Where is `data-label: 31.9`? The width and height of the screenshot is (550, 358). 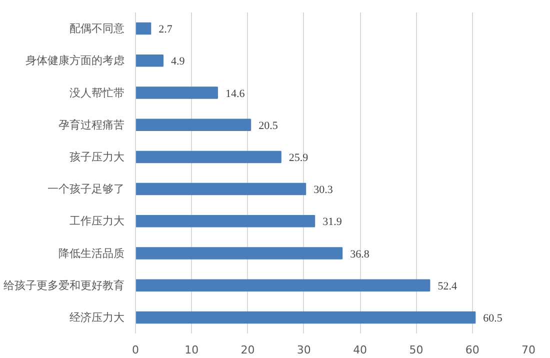
data-label: 31.9 is located at coordinates (332, 222).